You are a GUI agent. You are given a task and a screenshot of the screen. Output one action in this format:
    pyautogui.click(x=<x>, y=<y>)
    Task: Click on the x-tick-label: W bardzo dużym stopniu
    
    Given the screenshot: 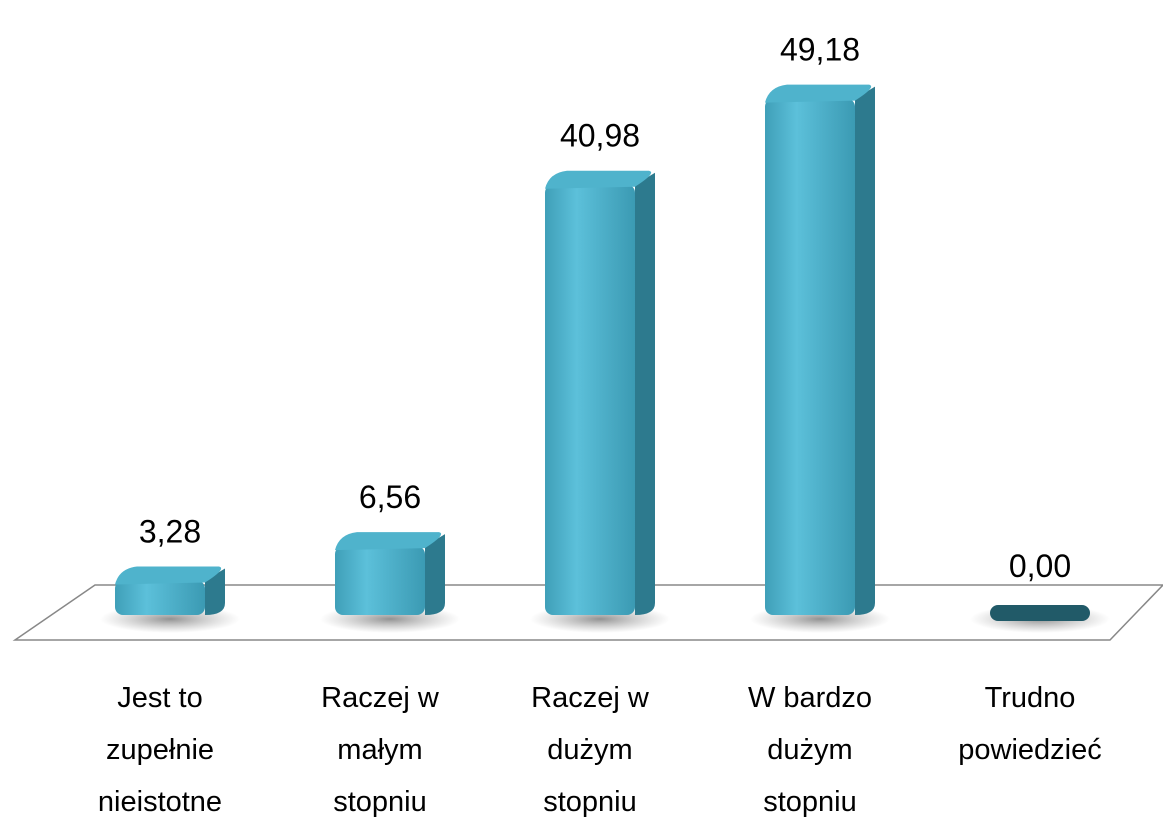 What is the action you would take?
    pyautogui.click(x=810, y=750)
    